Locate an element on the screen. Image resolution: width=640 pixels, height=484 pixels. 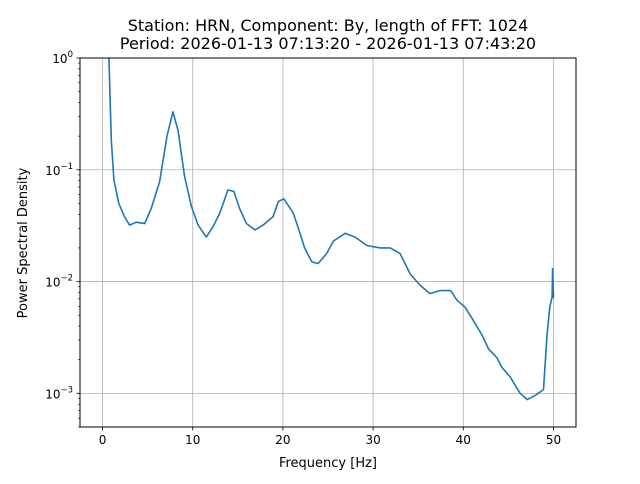
x-tick-label: 50 is located at coordinates (553, 440).